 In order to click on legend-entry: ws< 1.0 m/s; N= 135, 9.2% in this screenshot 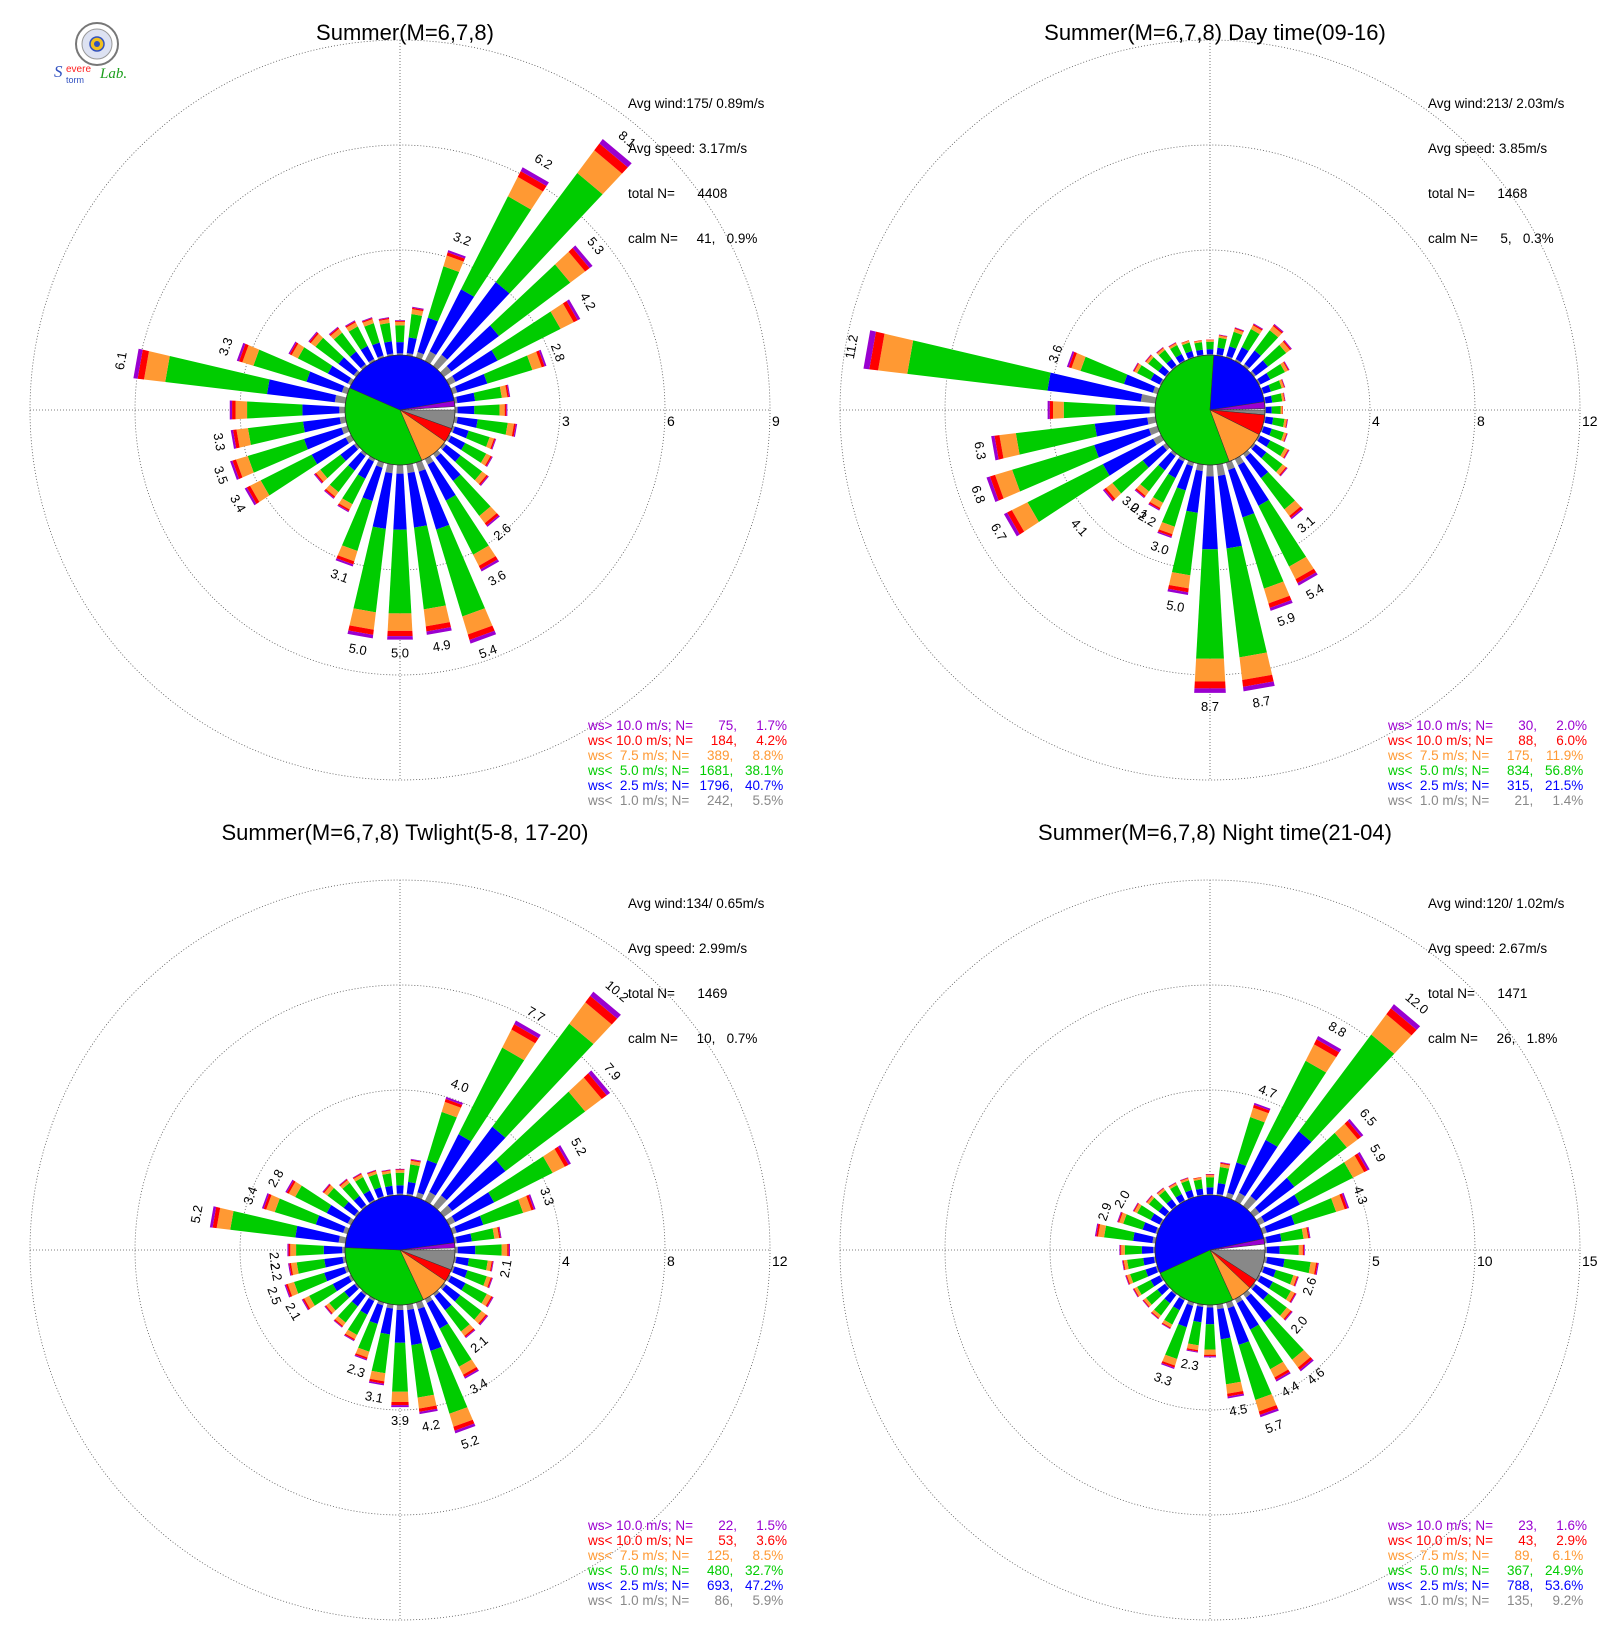, I will do `click(1487, 1600)`.